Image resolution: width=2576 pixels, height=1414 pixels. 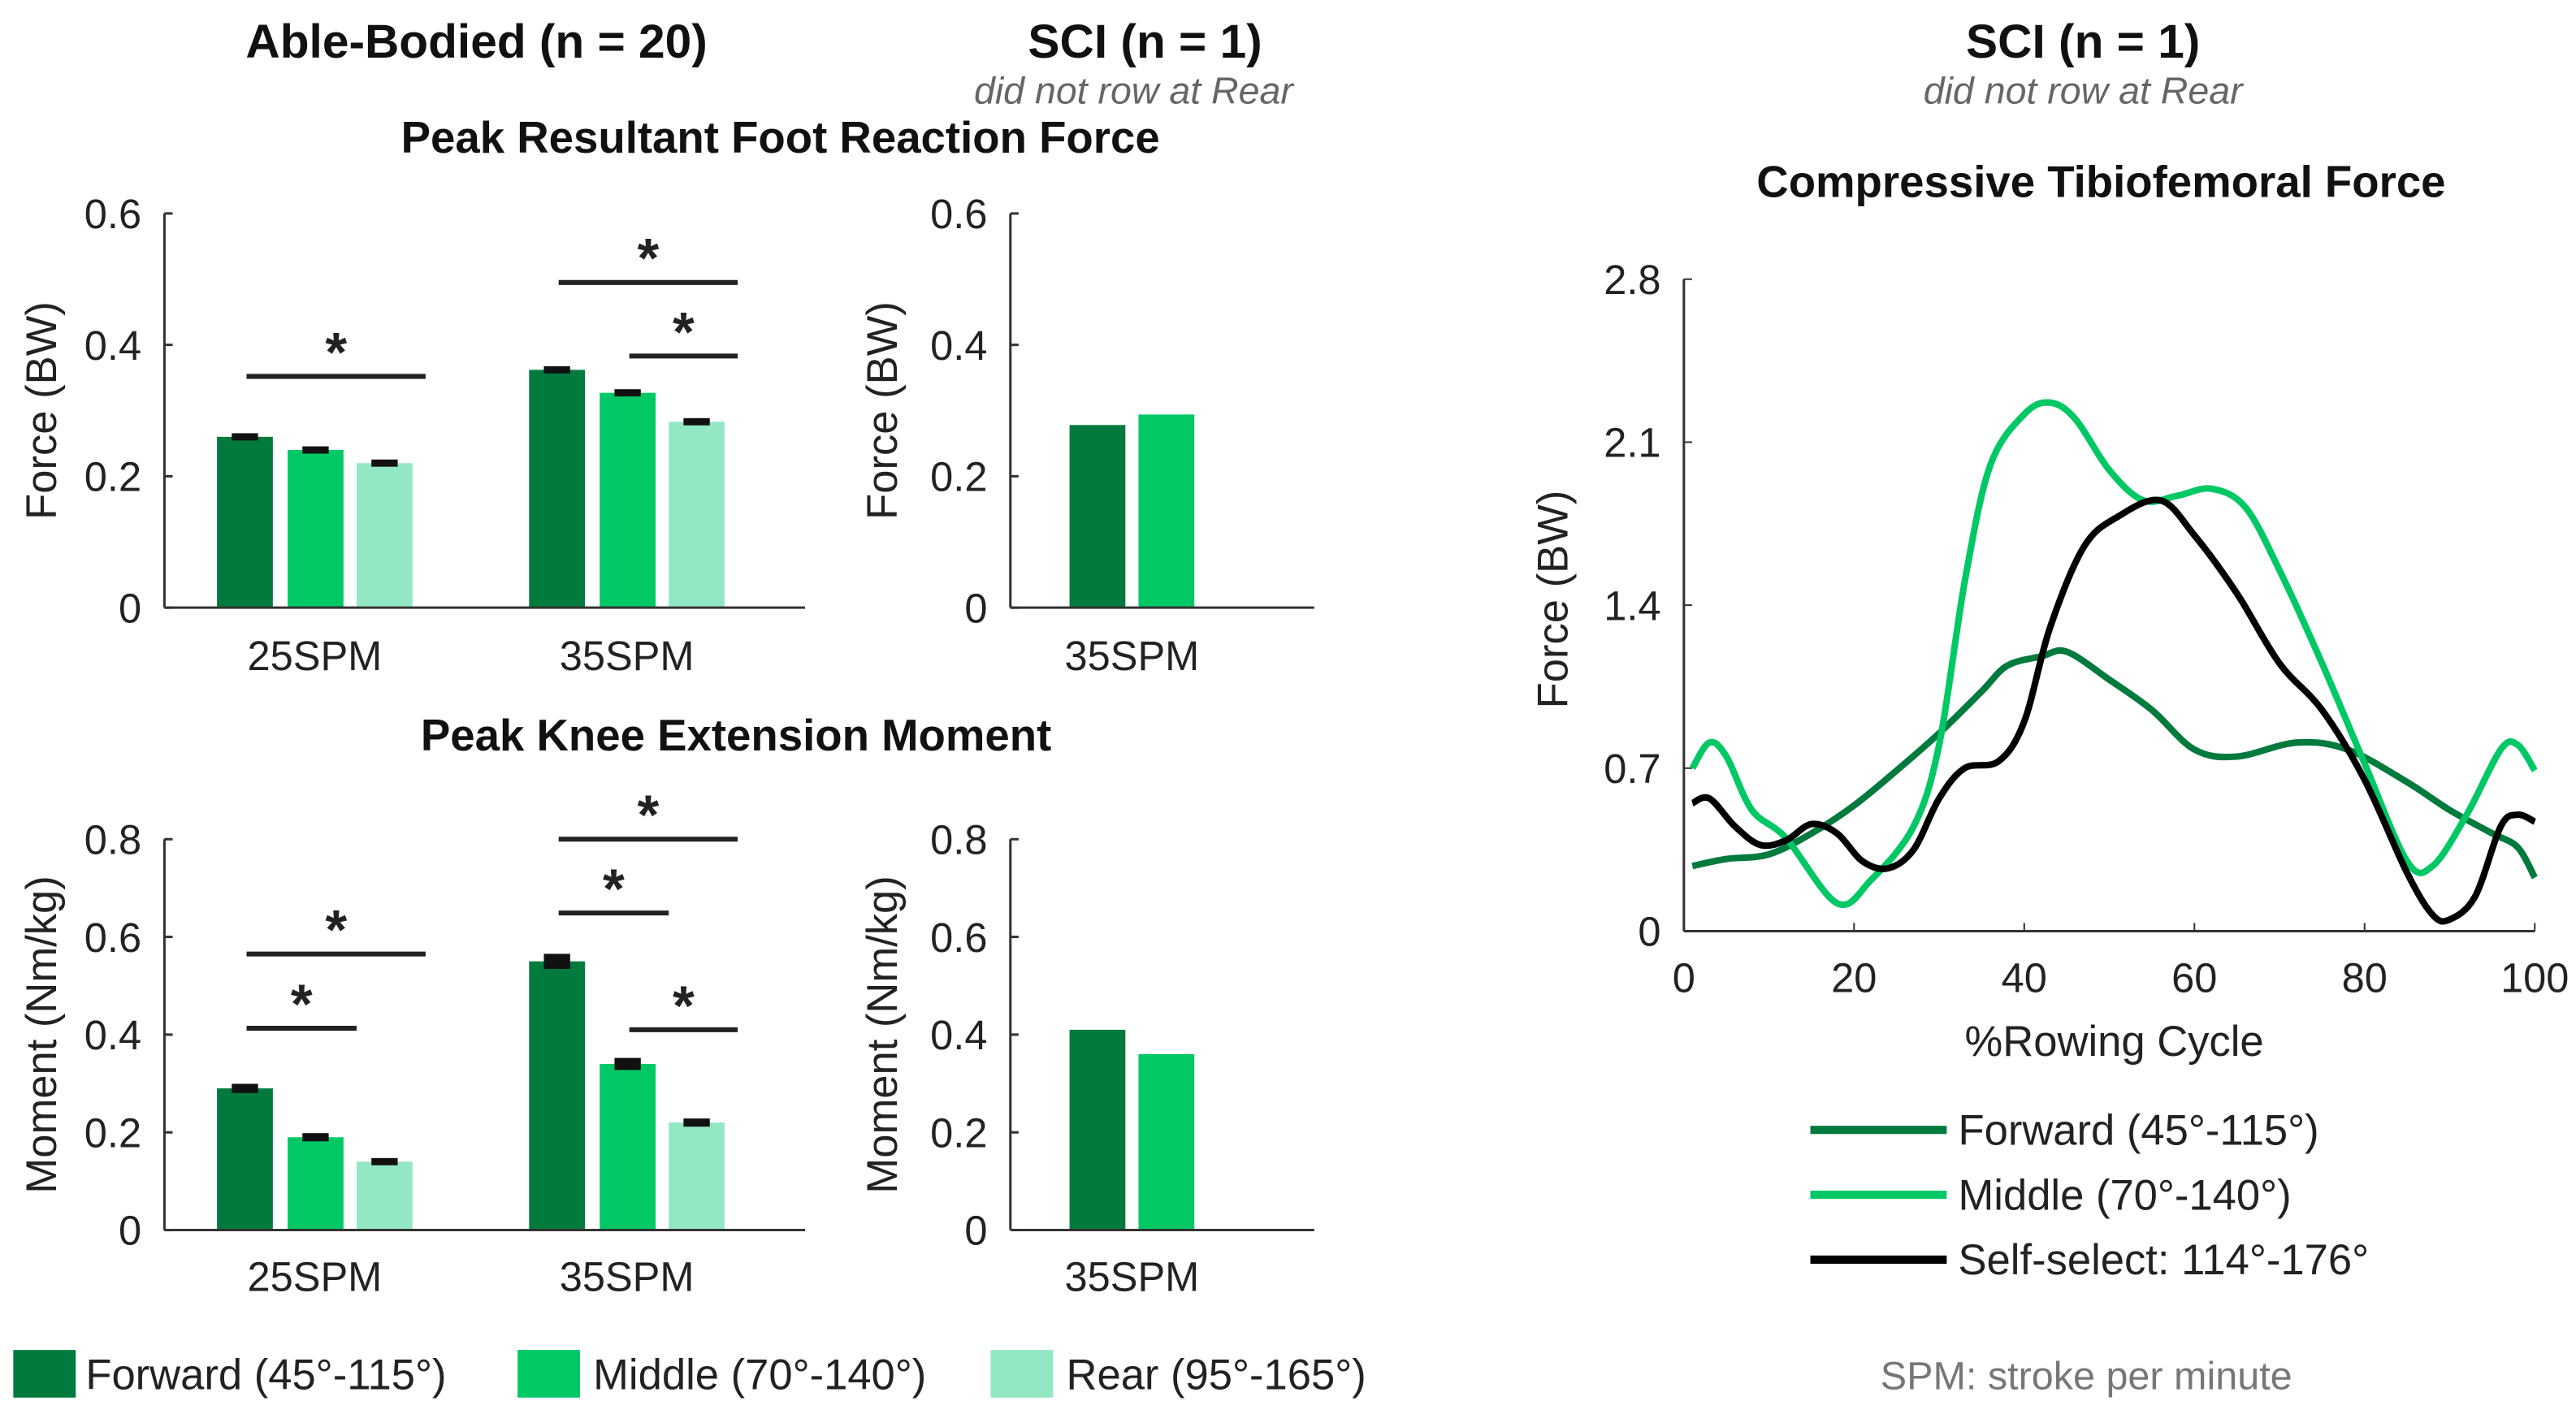 I want to click on legend-label-2: Self-select: 114°-176°, so click(x=2164, y=1260).